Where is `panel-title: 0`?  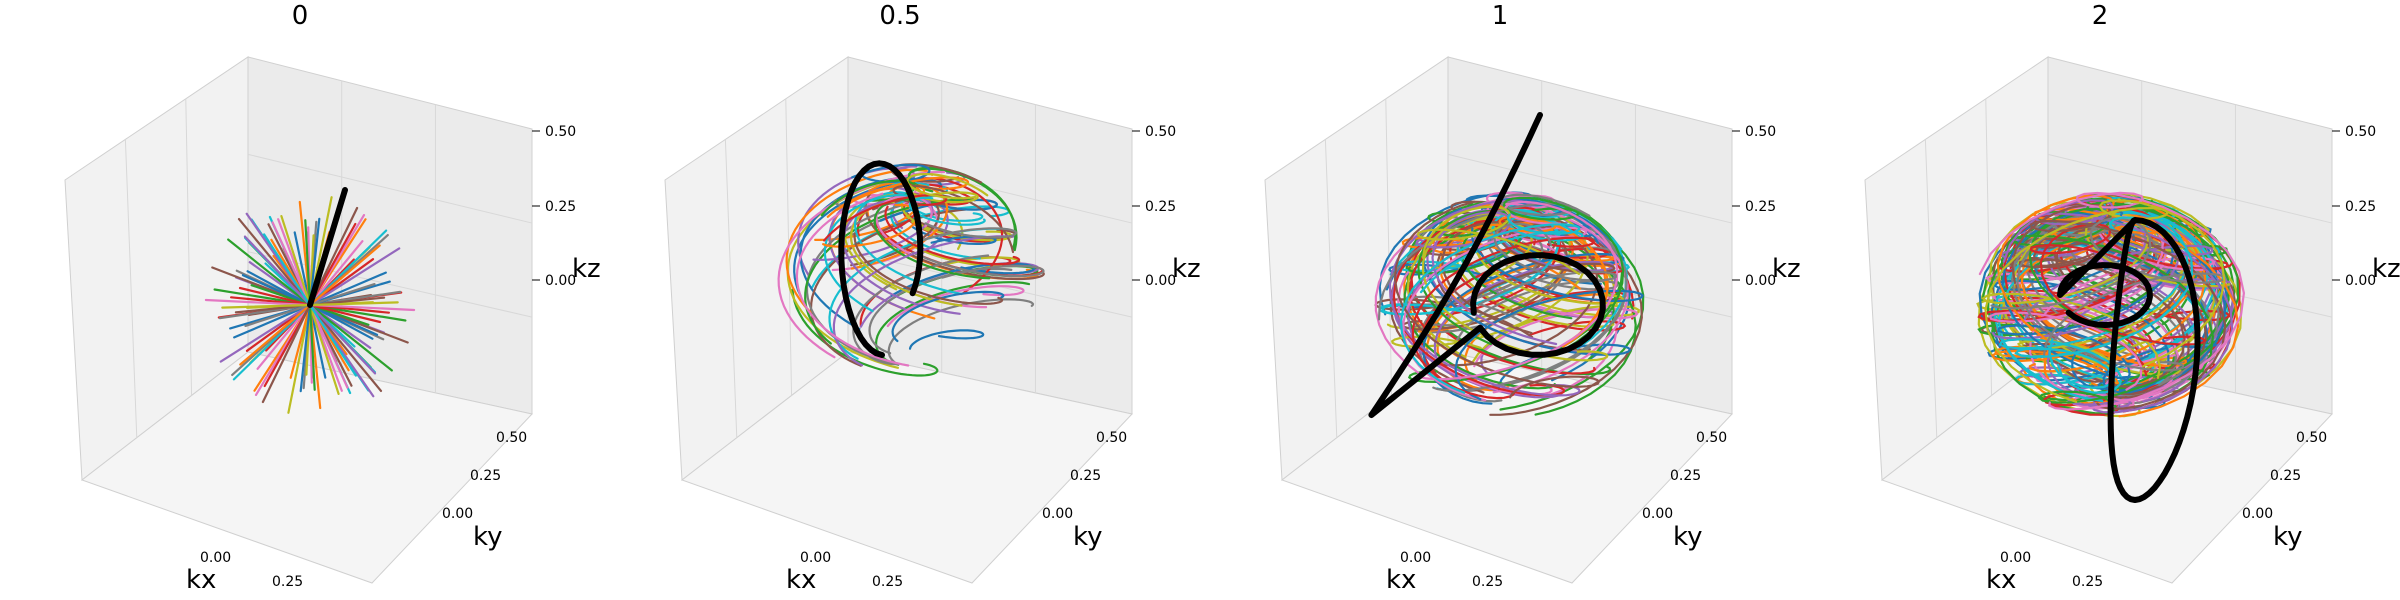 panel-title: 0 is located at coordinates (300, 16).